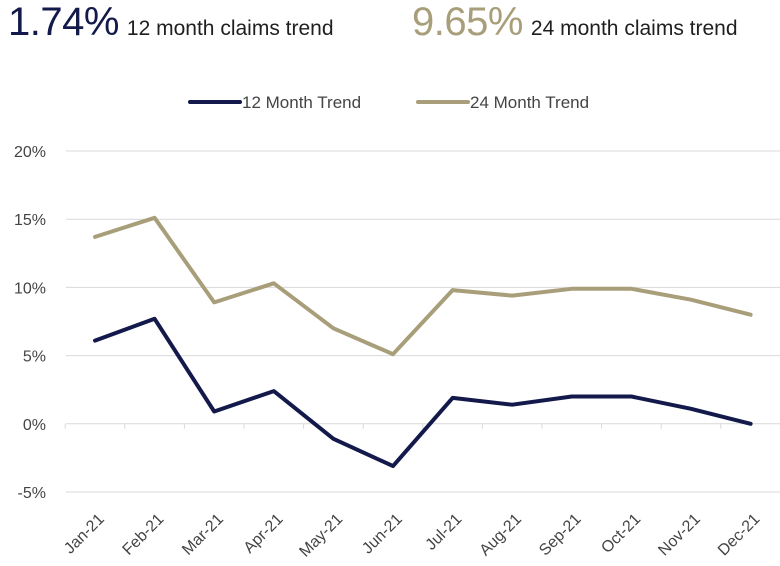  Describe the element at coordinates (32, 493) in the screenshot. I see `y-tick-label: -5%` at that location.